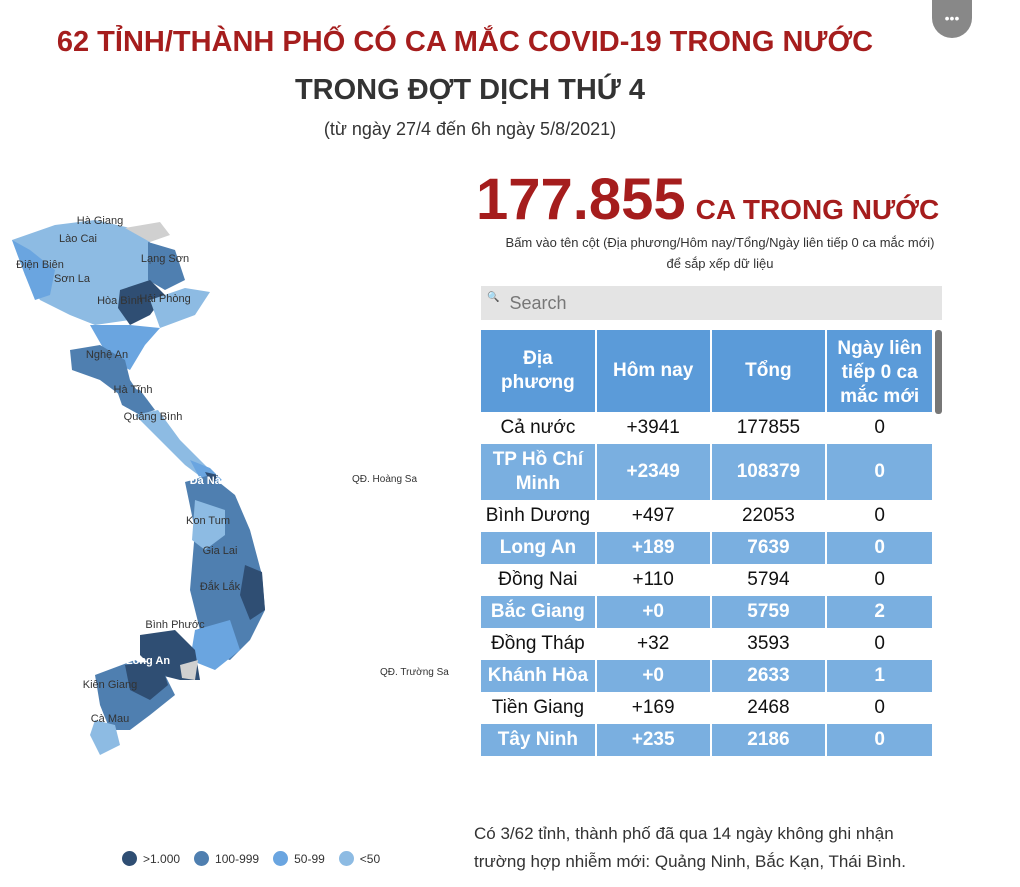 The image size is (1020, 887). I want to click on region-hanoi, so click(141, 302).